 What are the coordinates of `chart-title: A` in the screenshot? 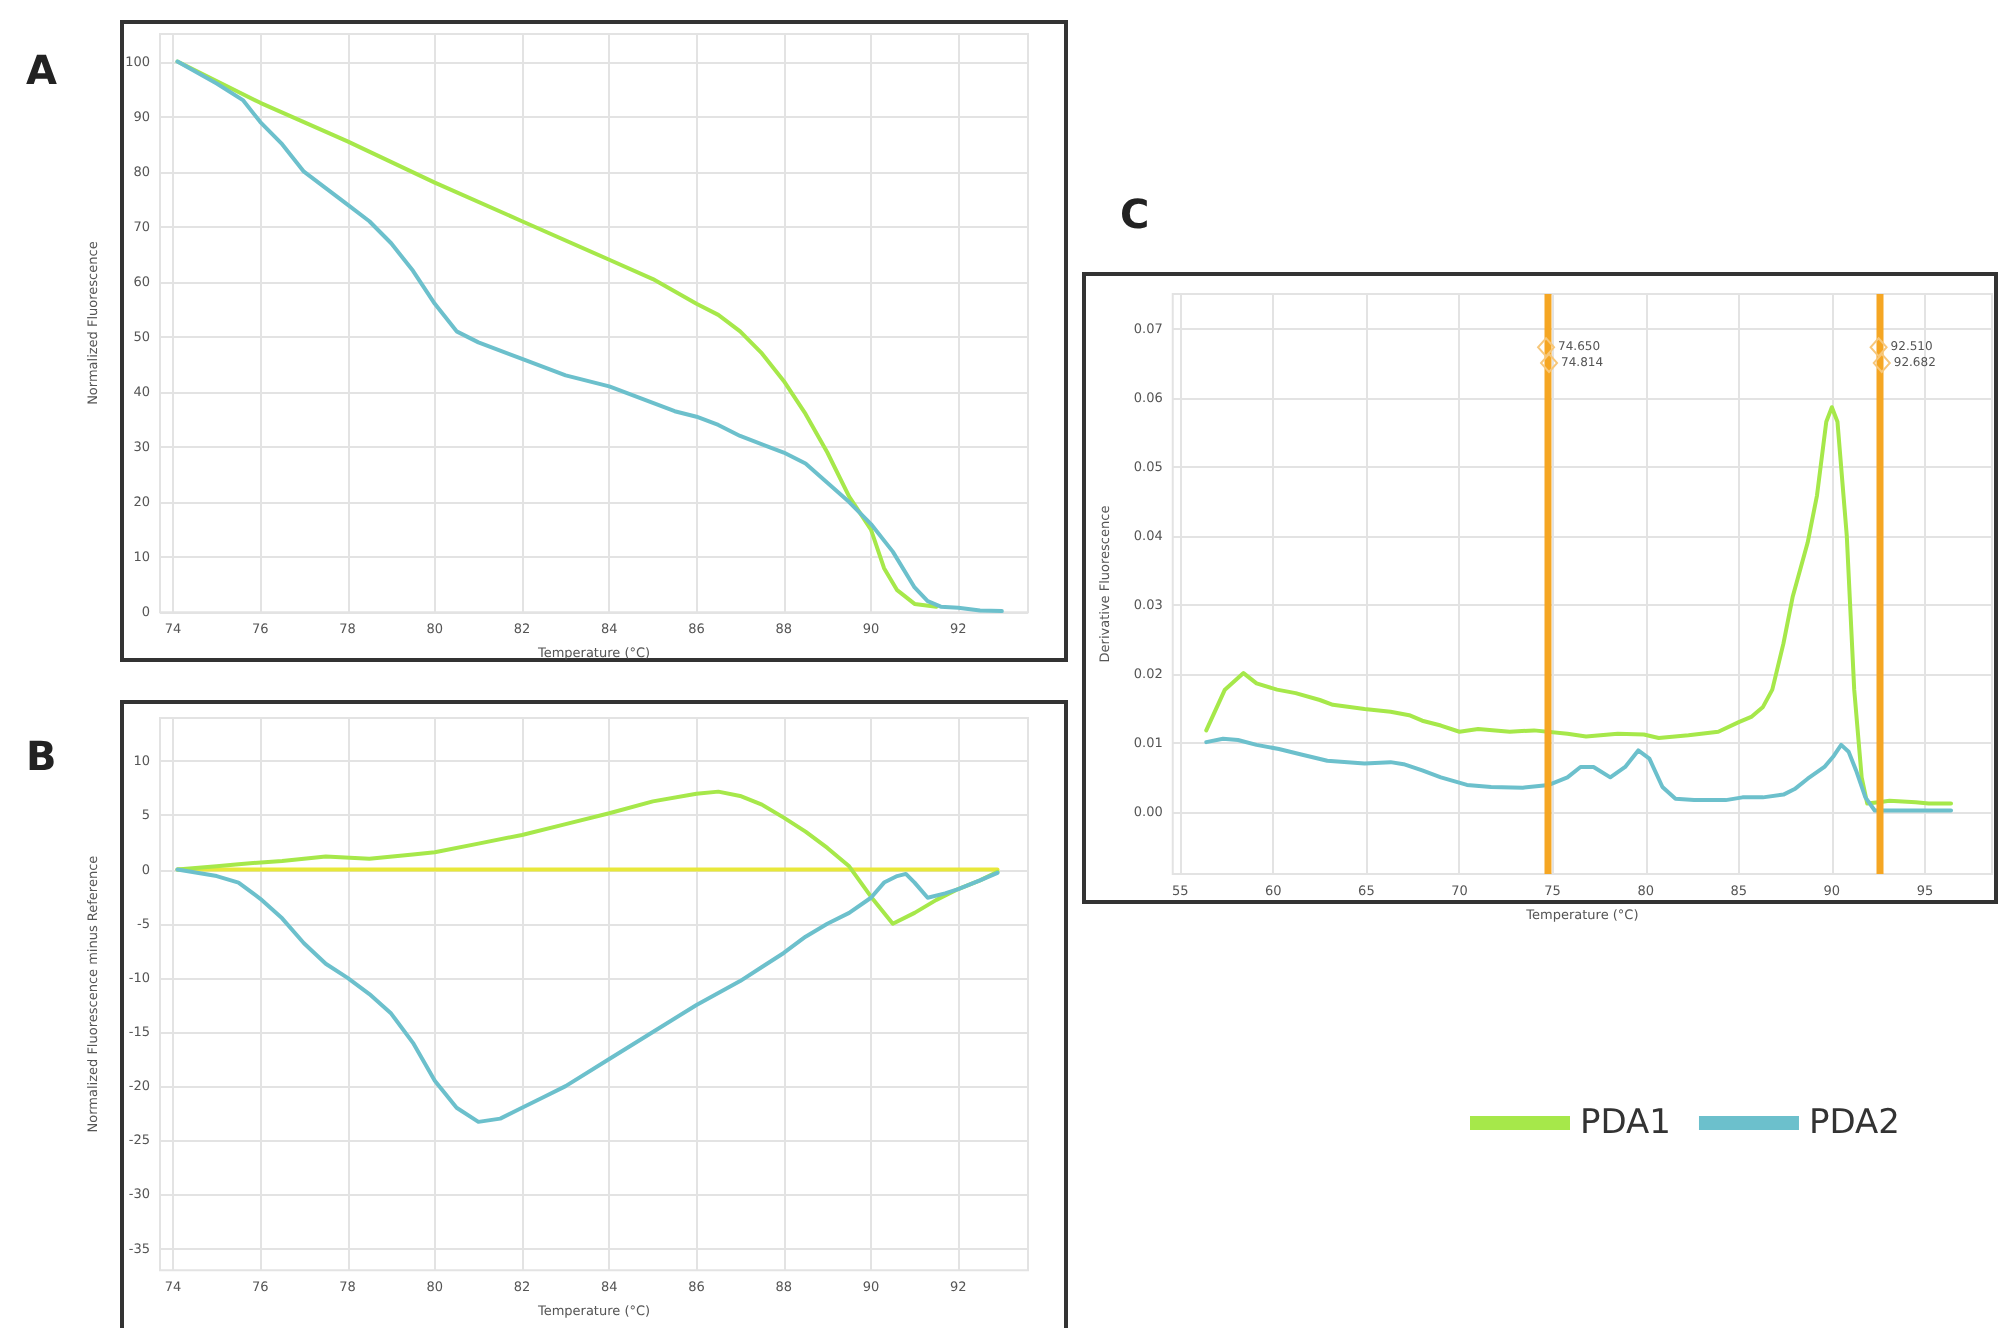 It's located at (42, 70).